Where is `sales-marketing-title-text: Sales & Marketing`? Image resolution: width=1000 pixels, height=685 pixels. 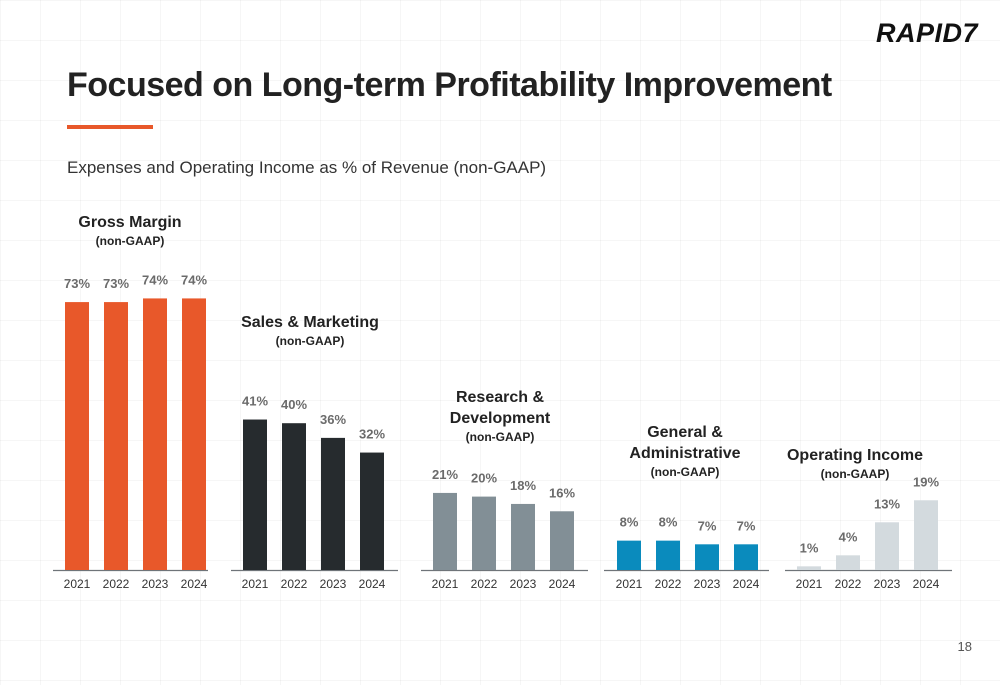
sales-marketing-title-text: Sales & Marketing is located at coordinates (310, 322).